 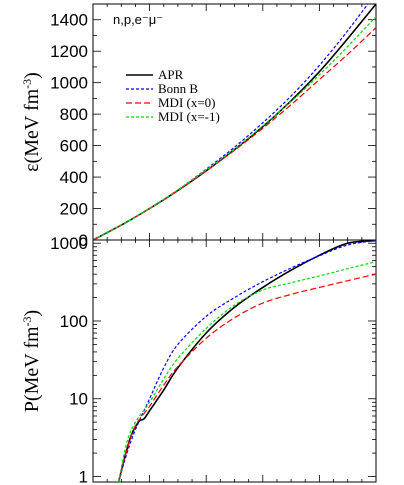 I want to click on top-y-axis-label: ε(MeV fm-3), so click(x=31, y=122).